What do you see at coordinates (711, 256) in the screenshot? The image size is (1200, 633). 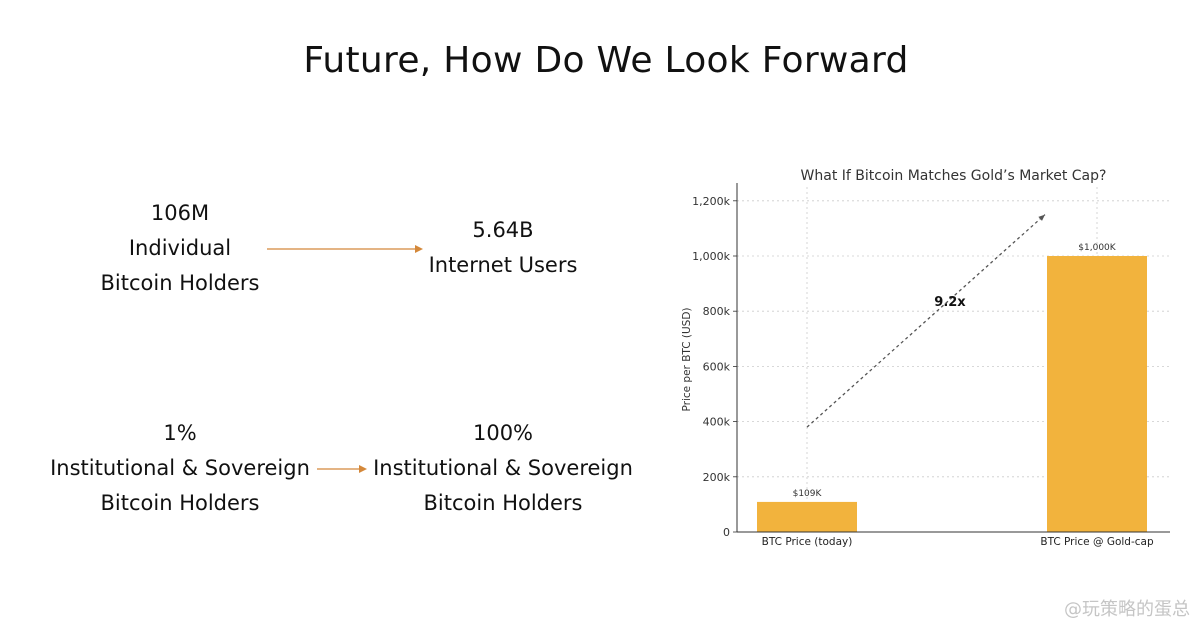 I see `y-tick-label: 1,000k` at bounding box center [711, 256].